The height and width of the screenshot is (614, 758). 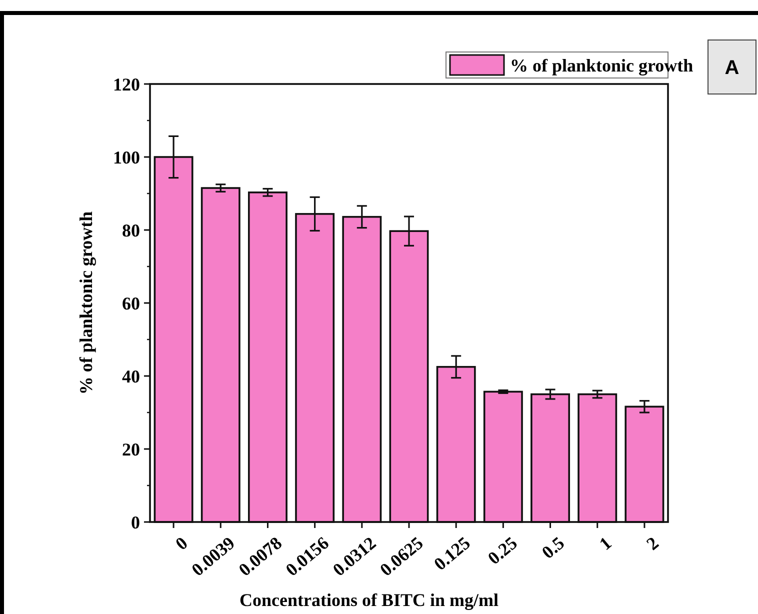 What do you see at coordinates (503, 550) in the screenshot?
I see `x-tick-label: 0.25` at bounding box center [503, 550].